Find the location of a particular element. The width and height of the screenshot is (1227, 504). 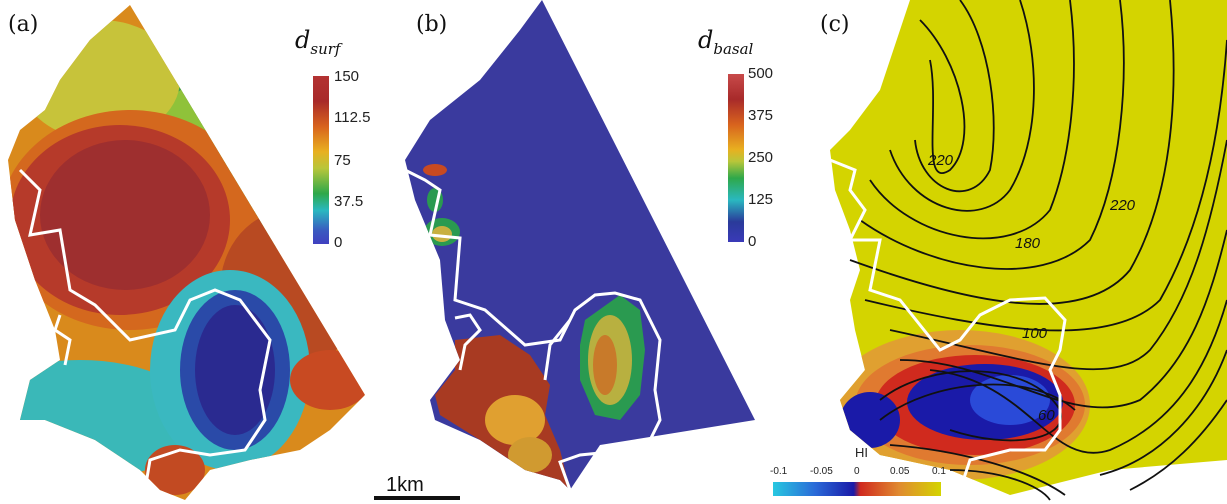

colorbar-a-tick: 75 is located at coordinates (342, 160).